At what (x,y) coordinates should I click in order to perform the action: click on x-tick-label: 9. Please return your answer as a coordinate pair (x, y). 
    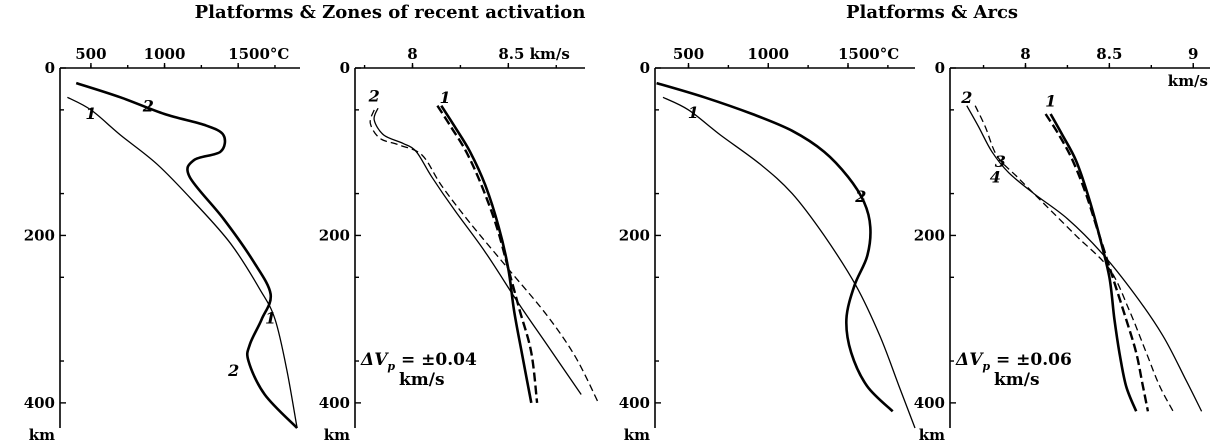
    Looking at the image, I should click on (1193, 54).